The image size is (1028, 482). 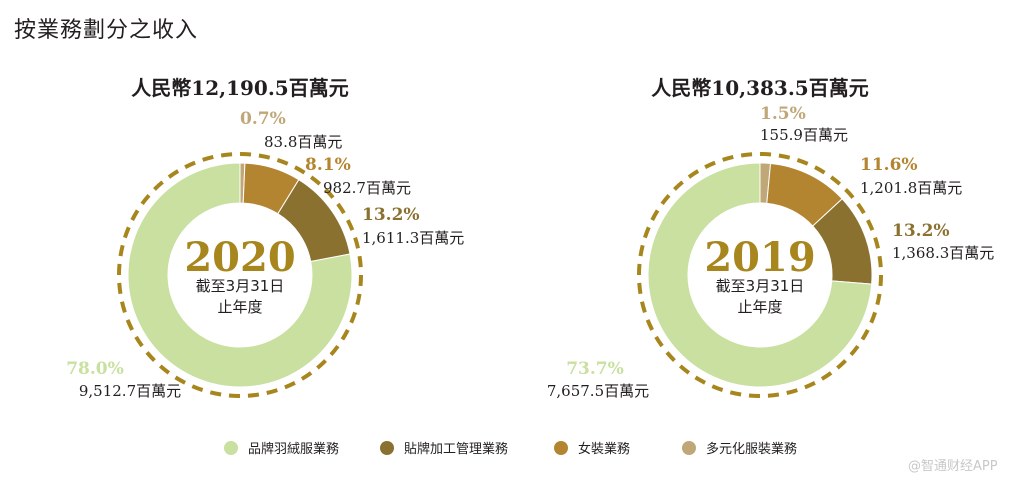 I want to click on legend-item-oem: 貼牌加工管理業務, so click(x=444, y=447).